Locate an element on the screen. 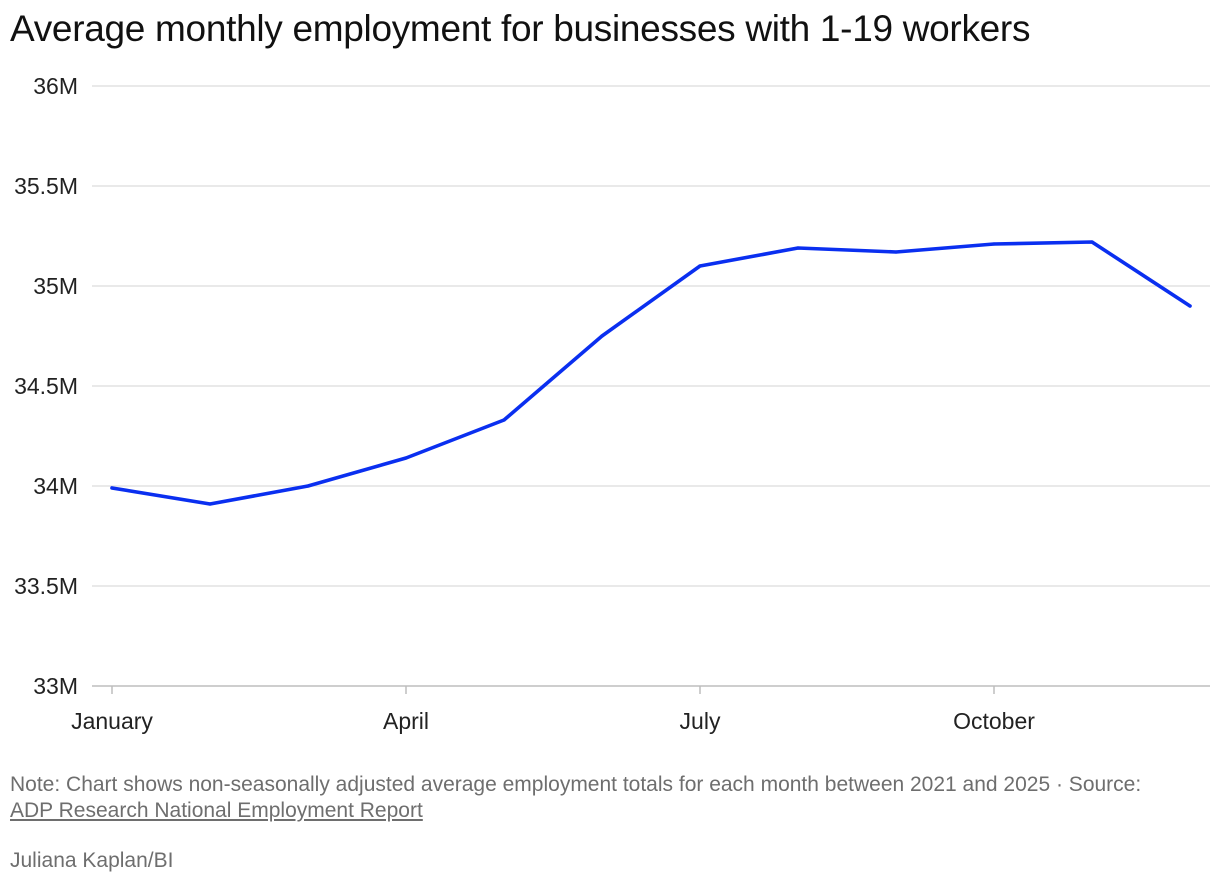  x-tick-label: July is located at coordinates (700, 721).